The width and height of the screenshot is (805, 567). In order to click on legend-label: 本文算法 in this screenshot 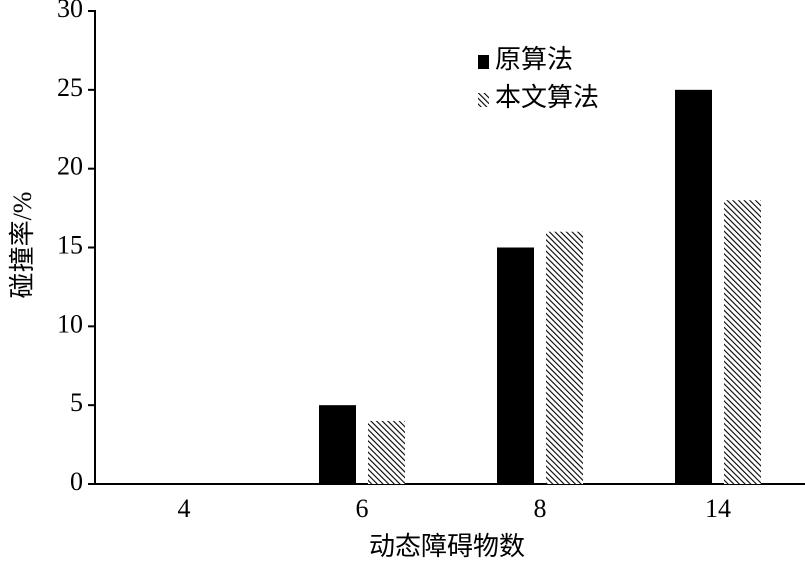, I will do `click(547, 97)`.